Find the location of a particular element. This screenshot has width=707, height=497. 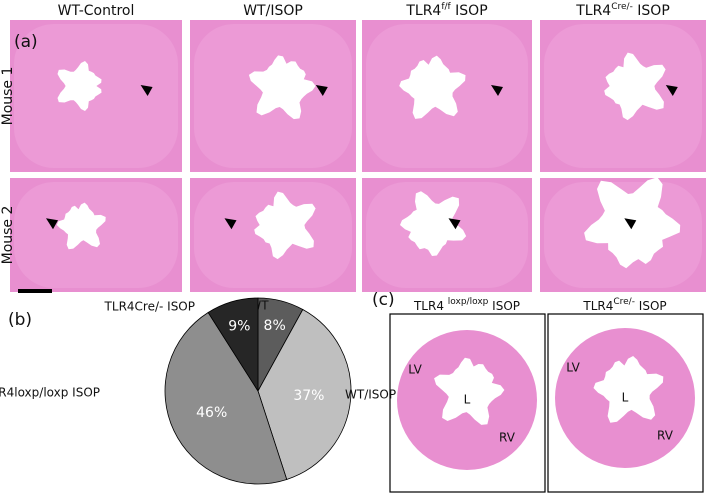

label: TLR4f/f ISOP is located at coordinates (446, 11).